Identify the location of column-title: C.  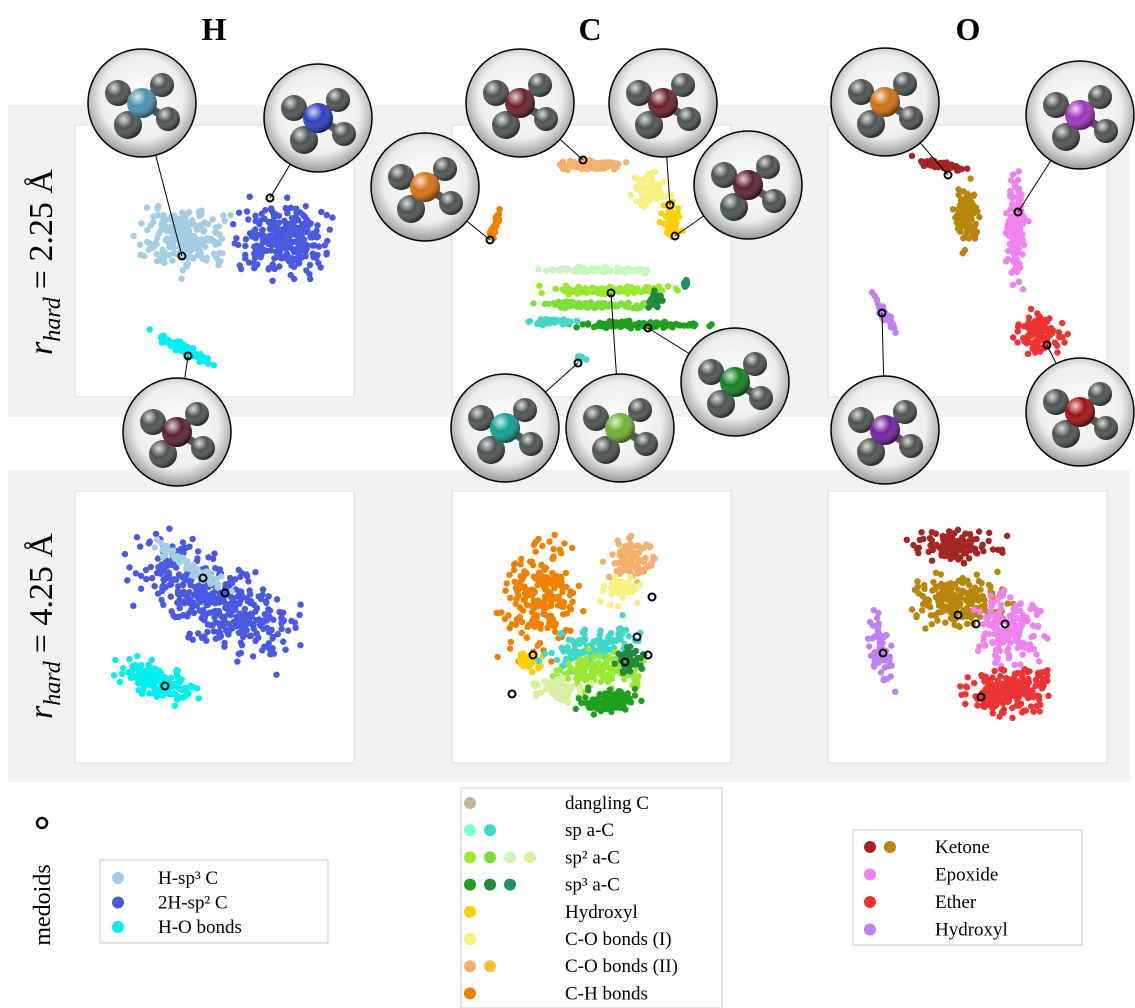
(589, 29).